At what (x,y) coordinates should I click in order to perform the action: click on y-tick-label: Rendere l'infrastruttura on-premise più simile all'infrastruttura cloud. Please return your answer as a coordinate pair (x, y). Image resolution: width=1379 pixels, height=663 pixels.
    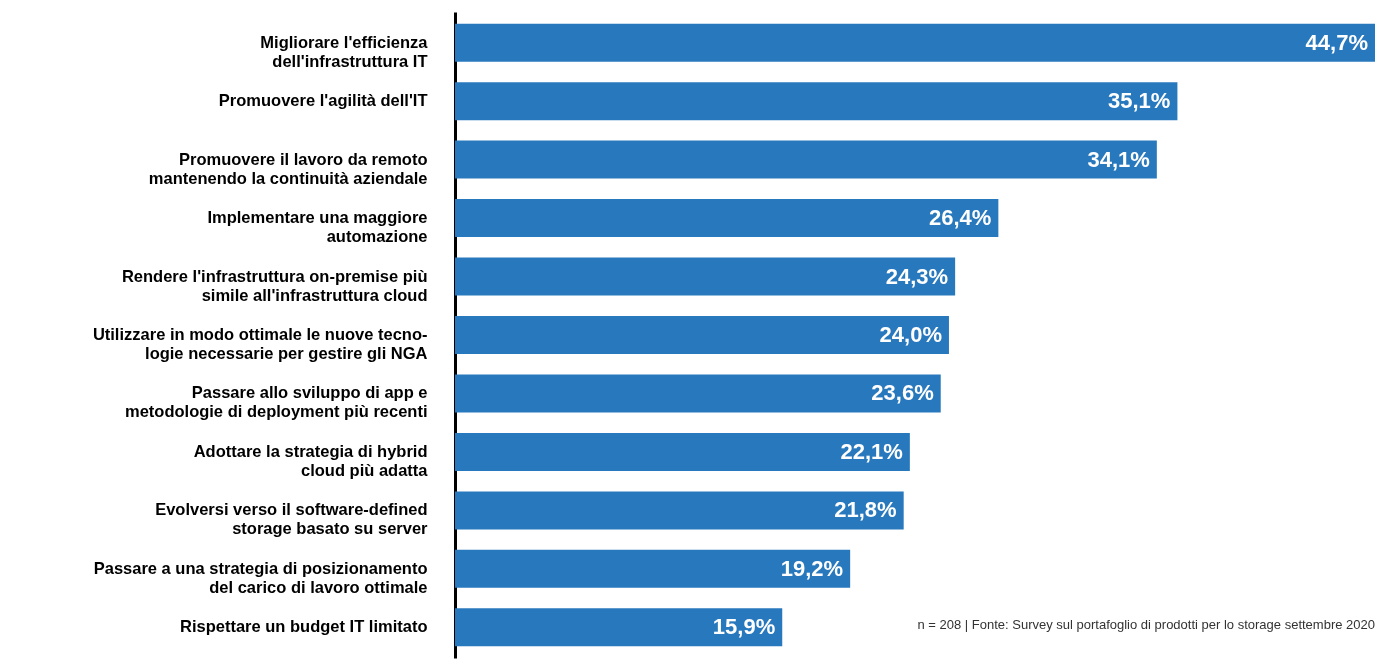
    Looking at the image, I should click on (274, 285).